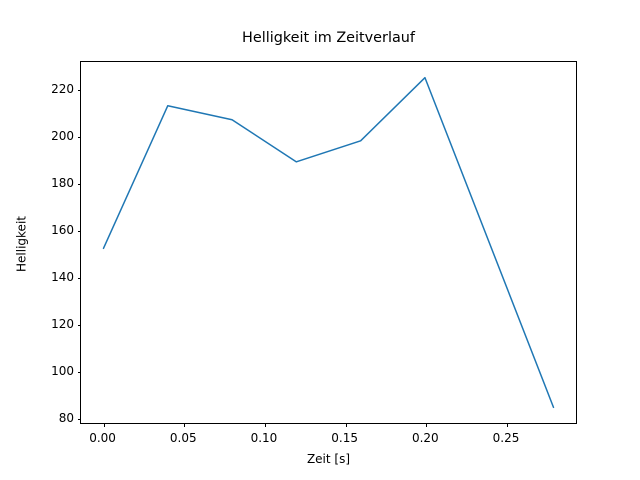  Describe the element at coordinates (62, 276) in the screenshot. I see `y-tick-label: 140` at that location.